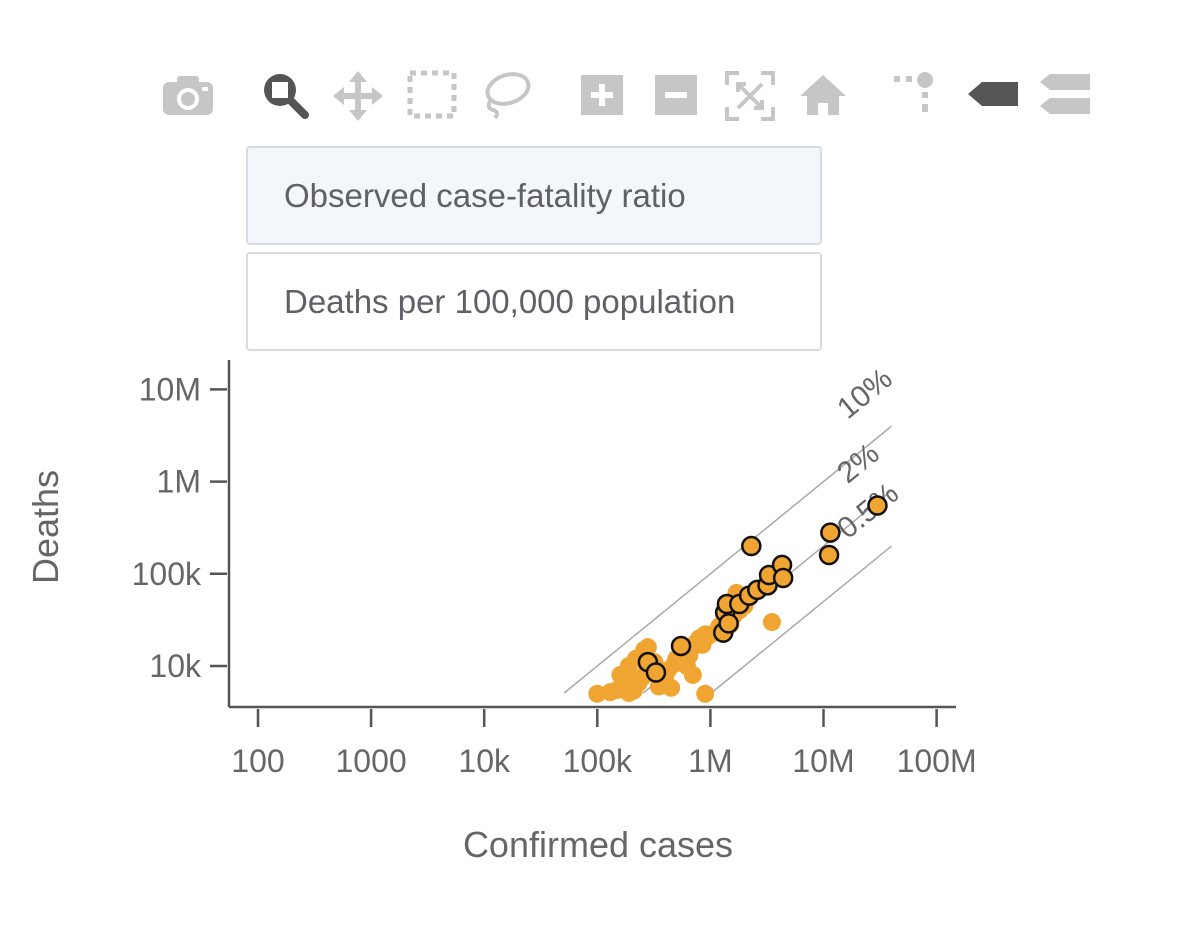 The width and height of the screenshot is (1181, 944). What do you see at coordinates (179, 527) in the screenshot?
I see `y-axis-ticks: 10k 100k 1M 10M` at bounding box center [179, 527].